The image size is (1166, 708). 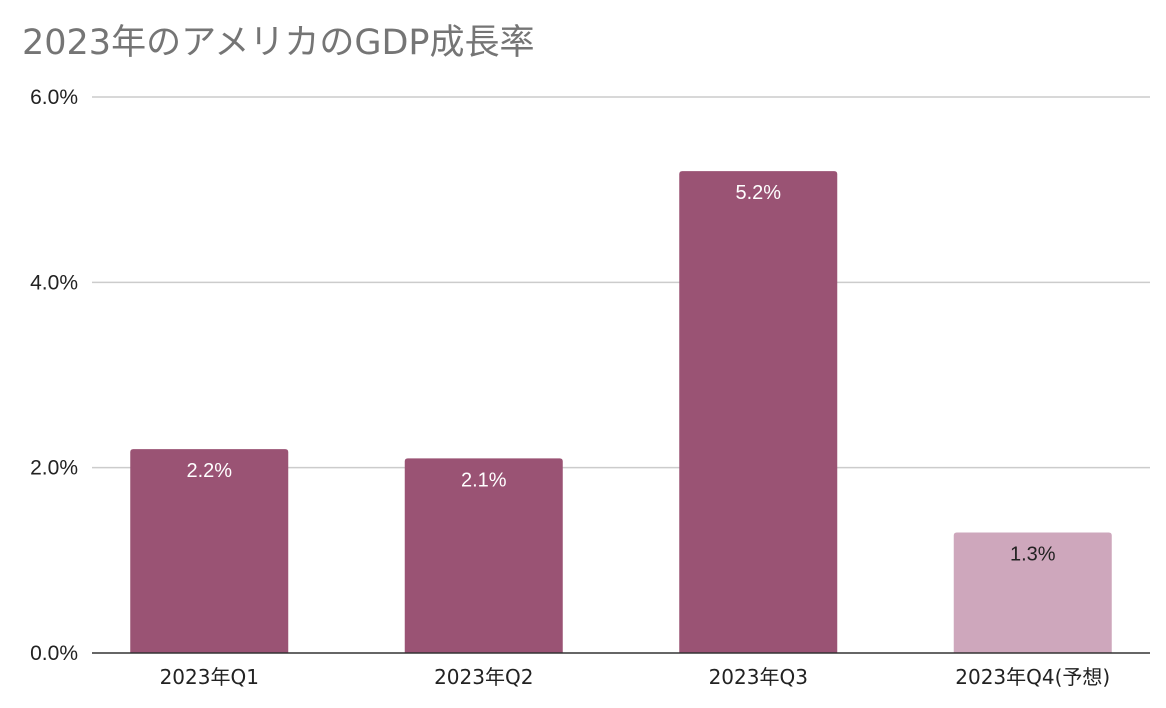 I want to click on data-label: 5.2%, so click(x=758, y=193).